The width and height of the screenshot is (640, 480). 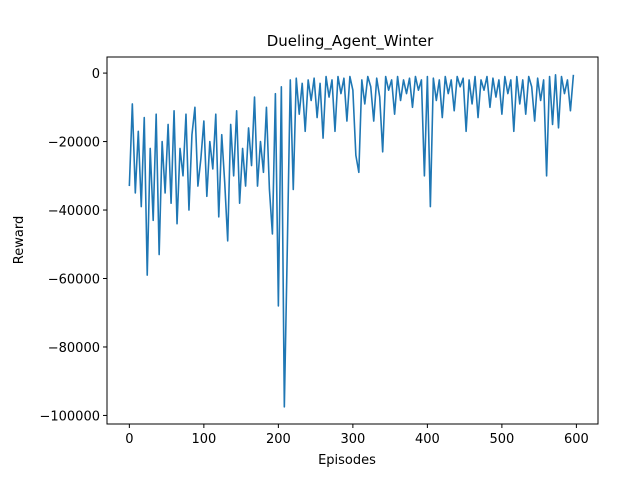 I want to click on x-tick-label: 0, so click(x=129, y=439).